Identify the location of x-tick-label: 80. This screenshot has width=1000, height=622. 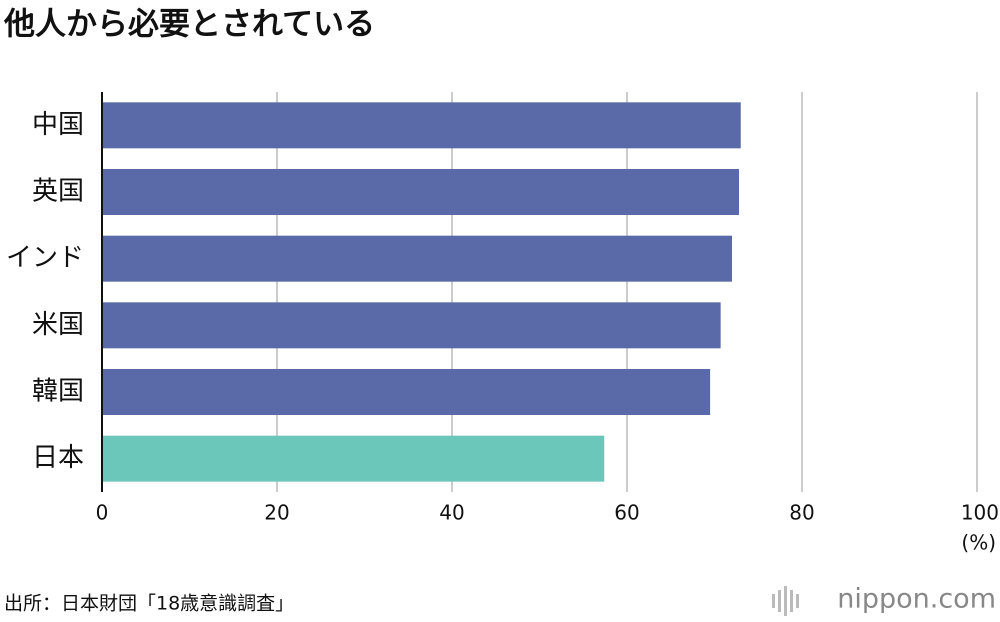
(801, 513).